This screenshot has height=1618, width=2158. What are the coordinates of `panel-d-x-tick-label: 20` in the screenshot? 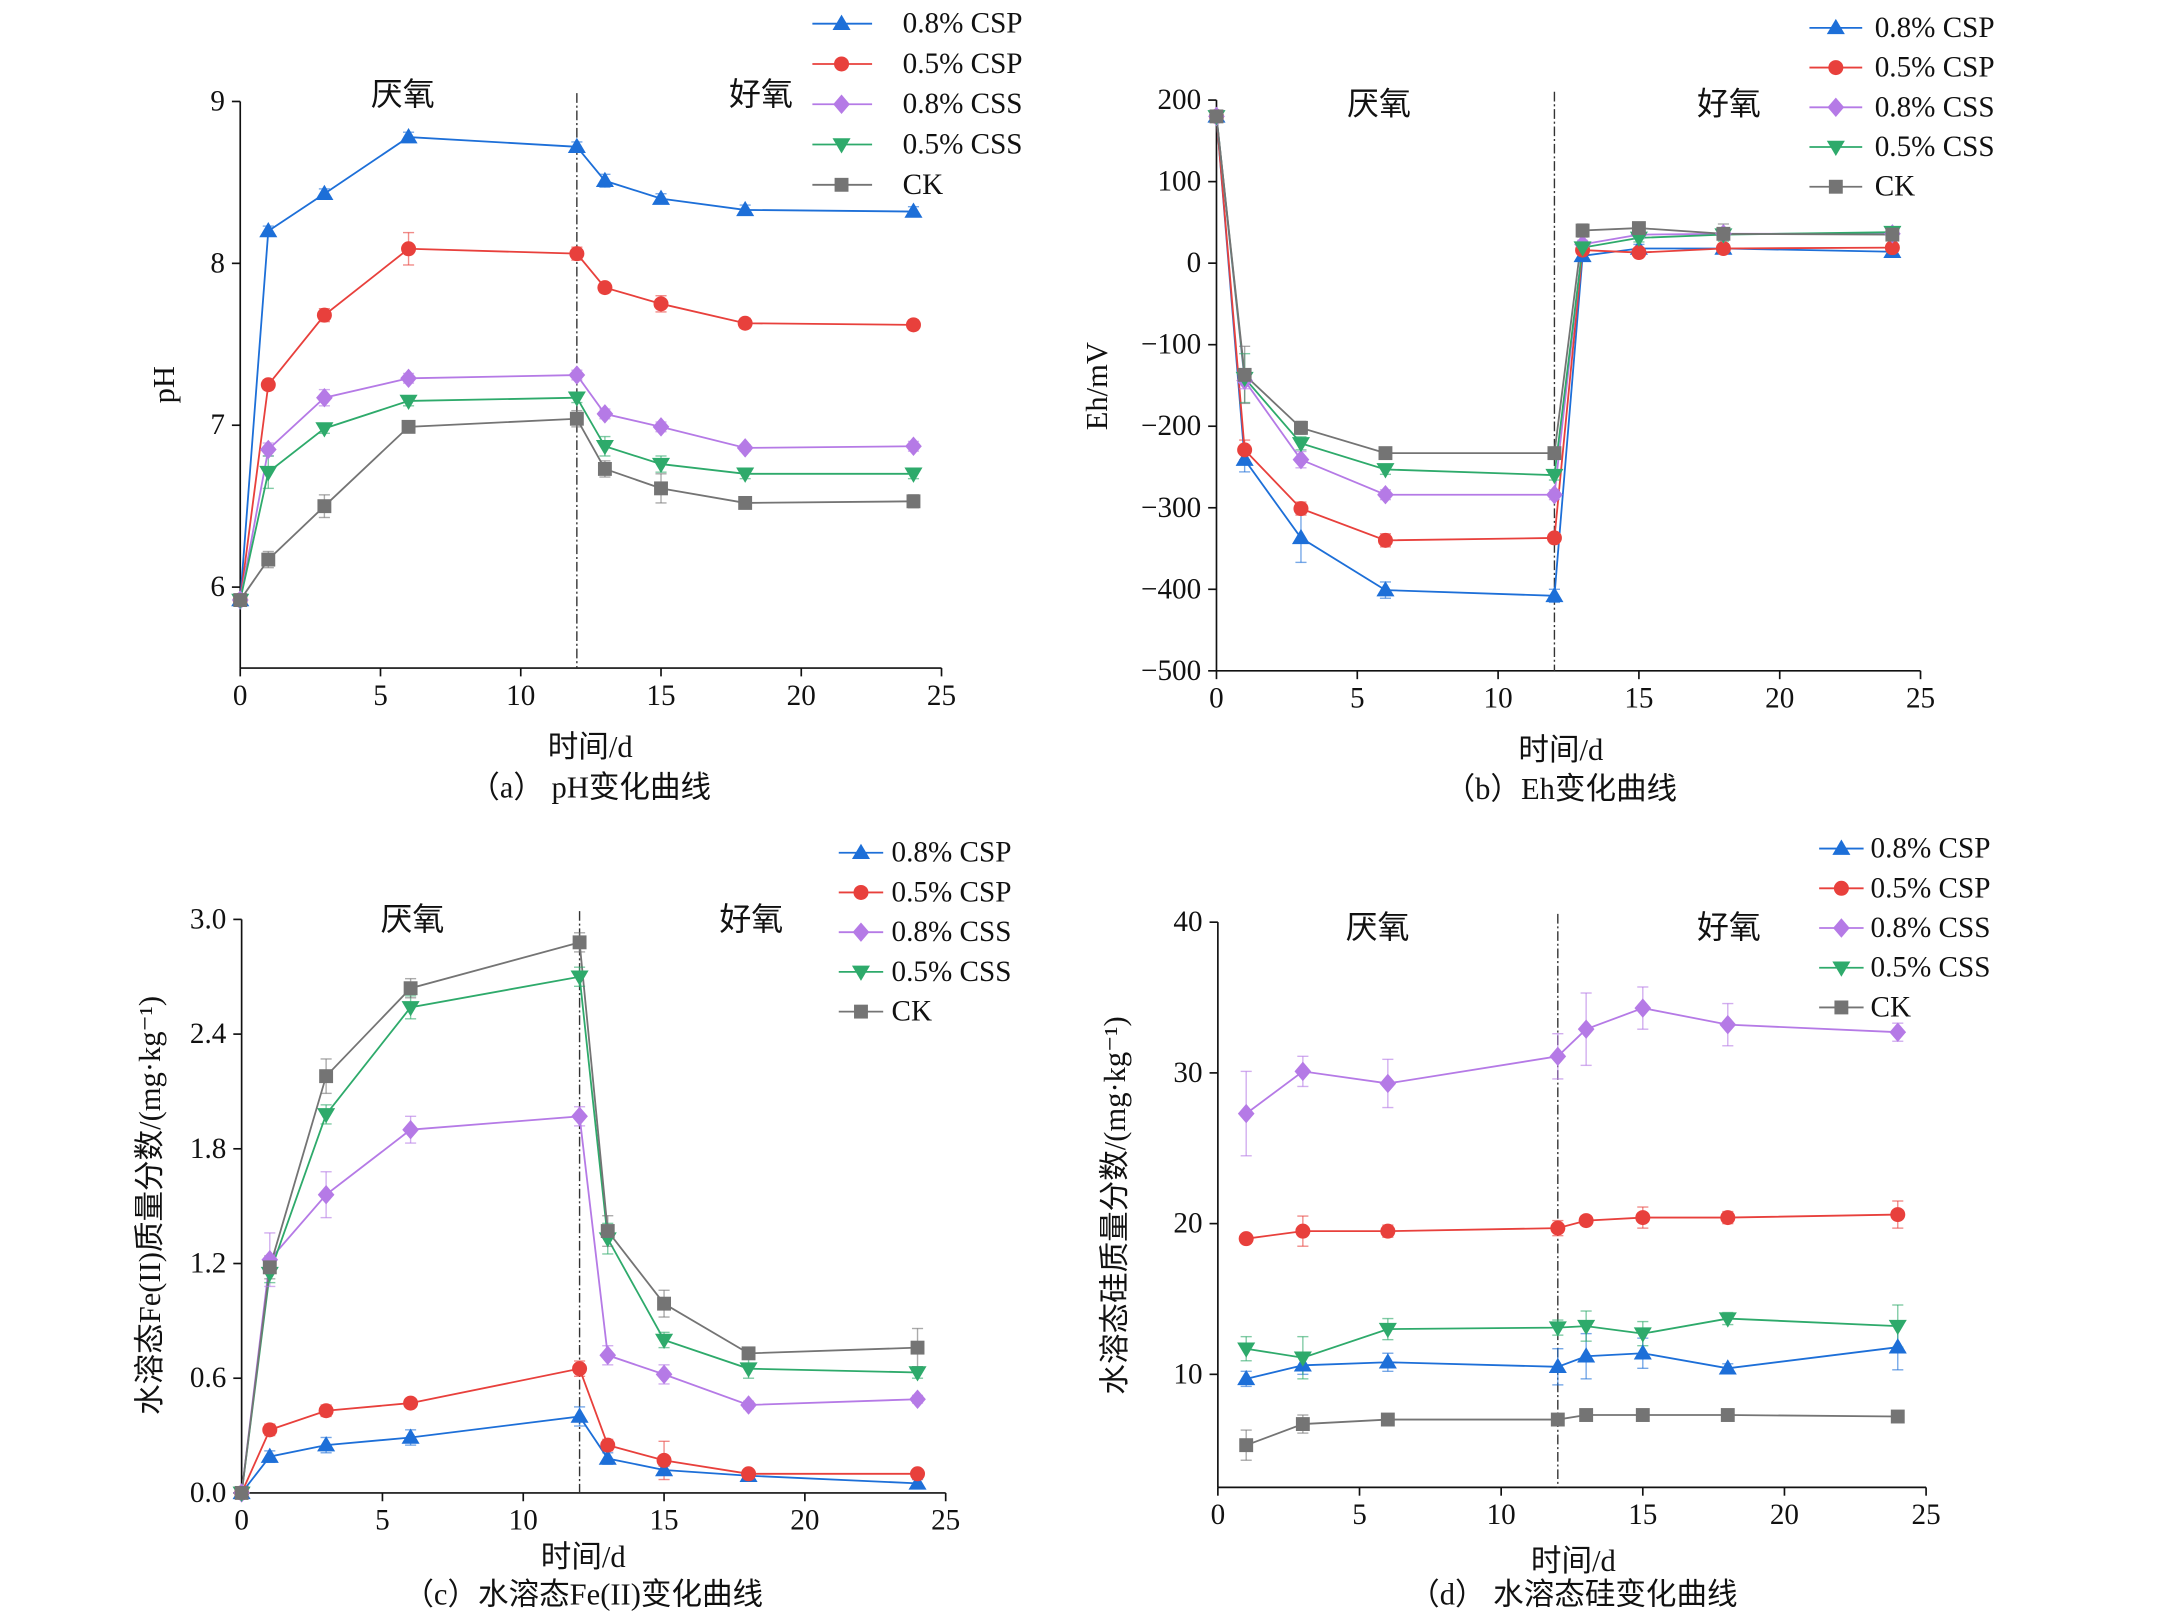 It's located at (1784, 1515).